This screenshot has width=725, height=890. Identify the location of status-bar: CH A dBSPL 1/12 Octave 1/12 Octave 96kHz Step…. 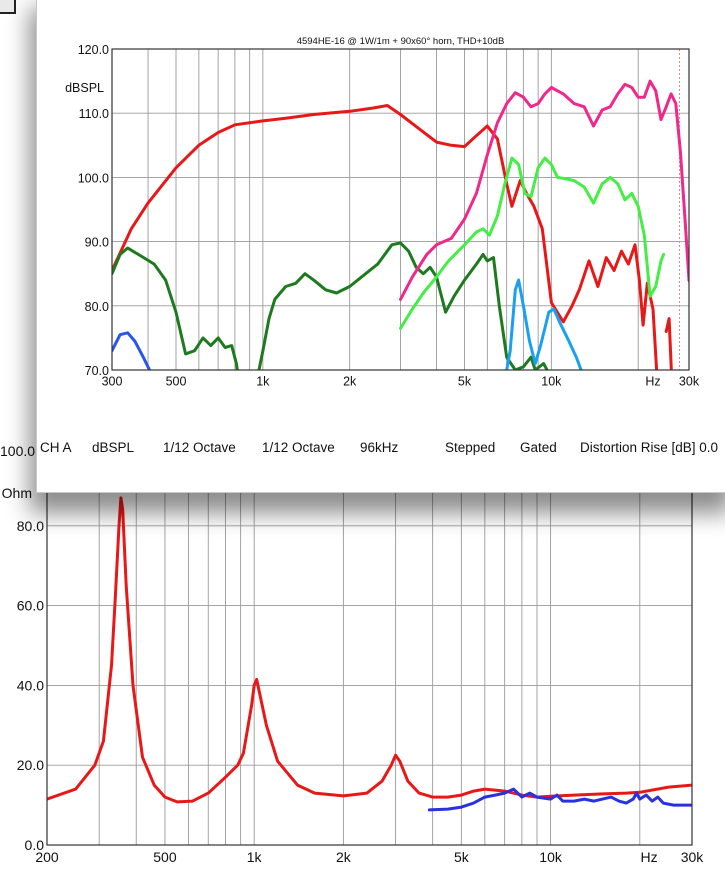
(382, 449).